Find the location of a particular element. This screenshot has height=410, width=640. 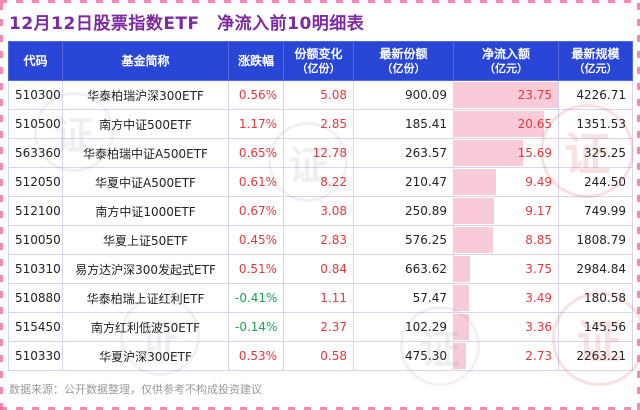

share-change-cell: 3.08 is located at coordinates (318, 211).